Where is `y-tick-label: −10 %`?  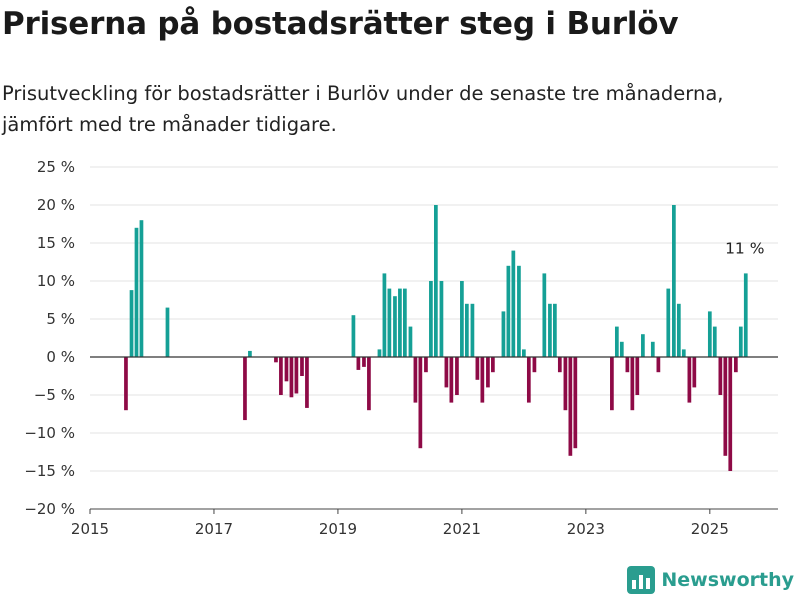
y-tick-label: −10 % is located at coordinates (49, 433).